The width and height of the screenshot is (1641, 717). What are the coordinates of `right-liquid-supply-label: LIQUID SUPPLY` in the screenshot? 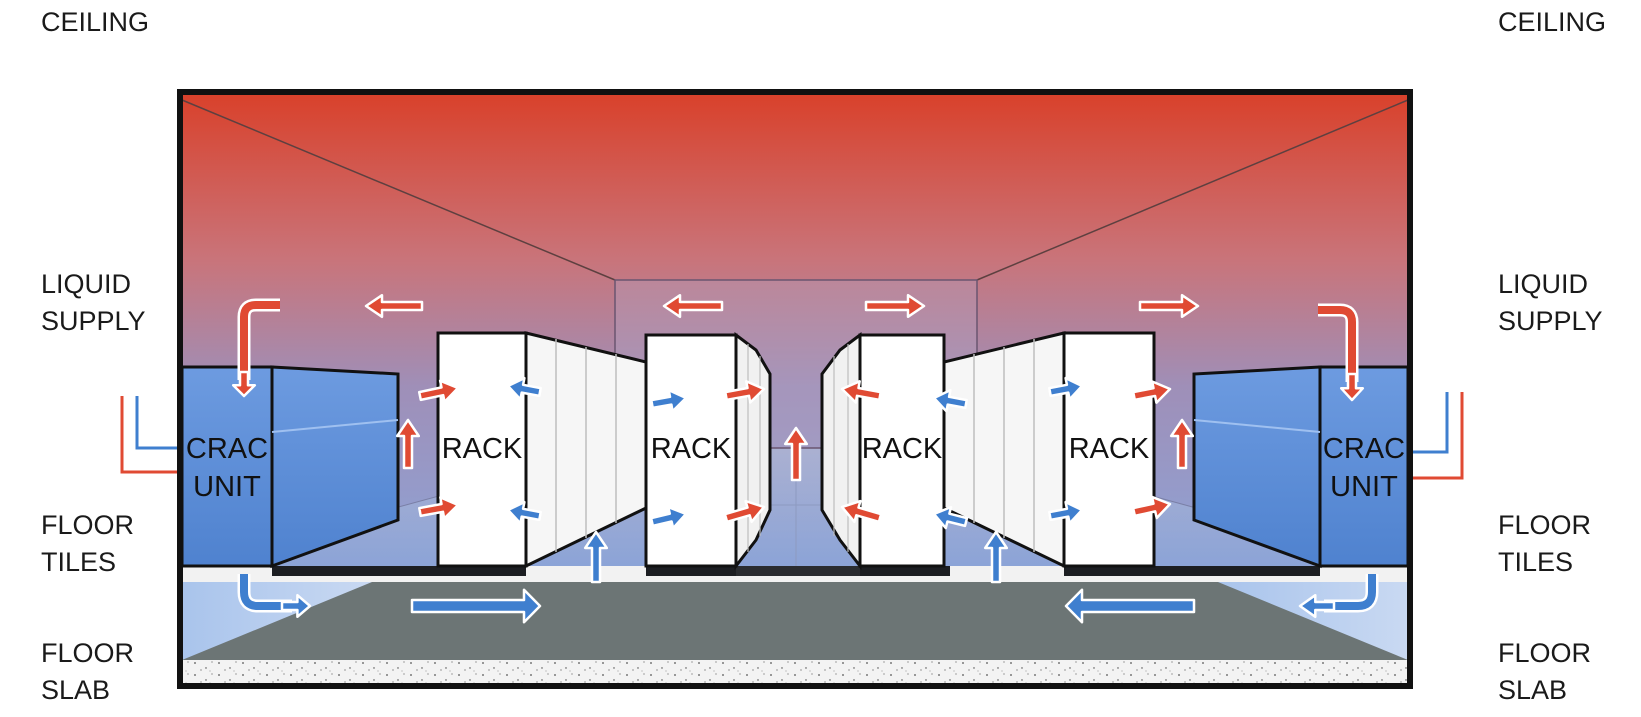 It's located at (1550, 302).